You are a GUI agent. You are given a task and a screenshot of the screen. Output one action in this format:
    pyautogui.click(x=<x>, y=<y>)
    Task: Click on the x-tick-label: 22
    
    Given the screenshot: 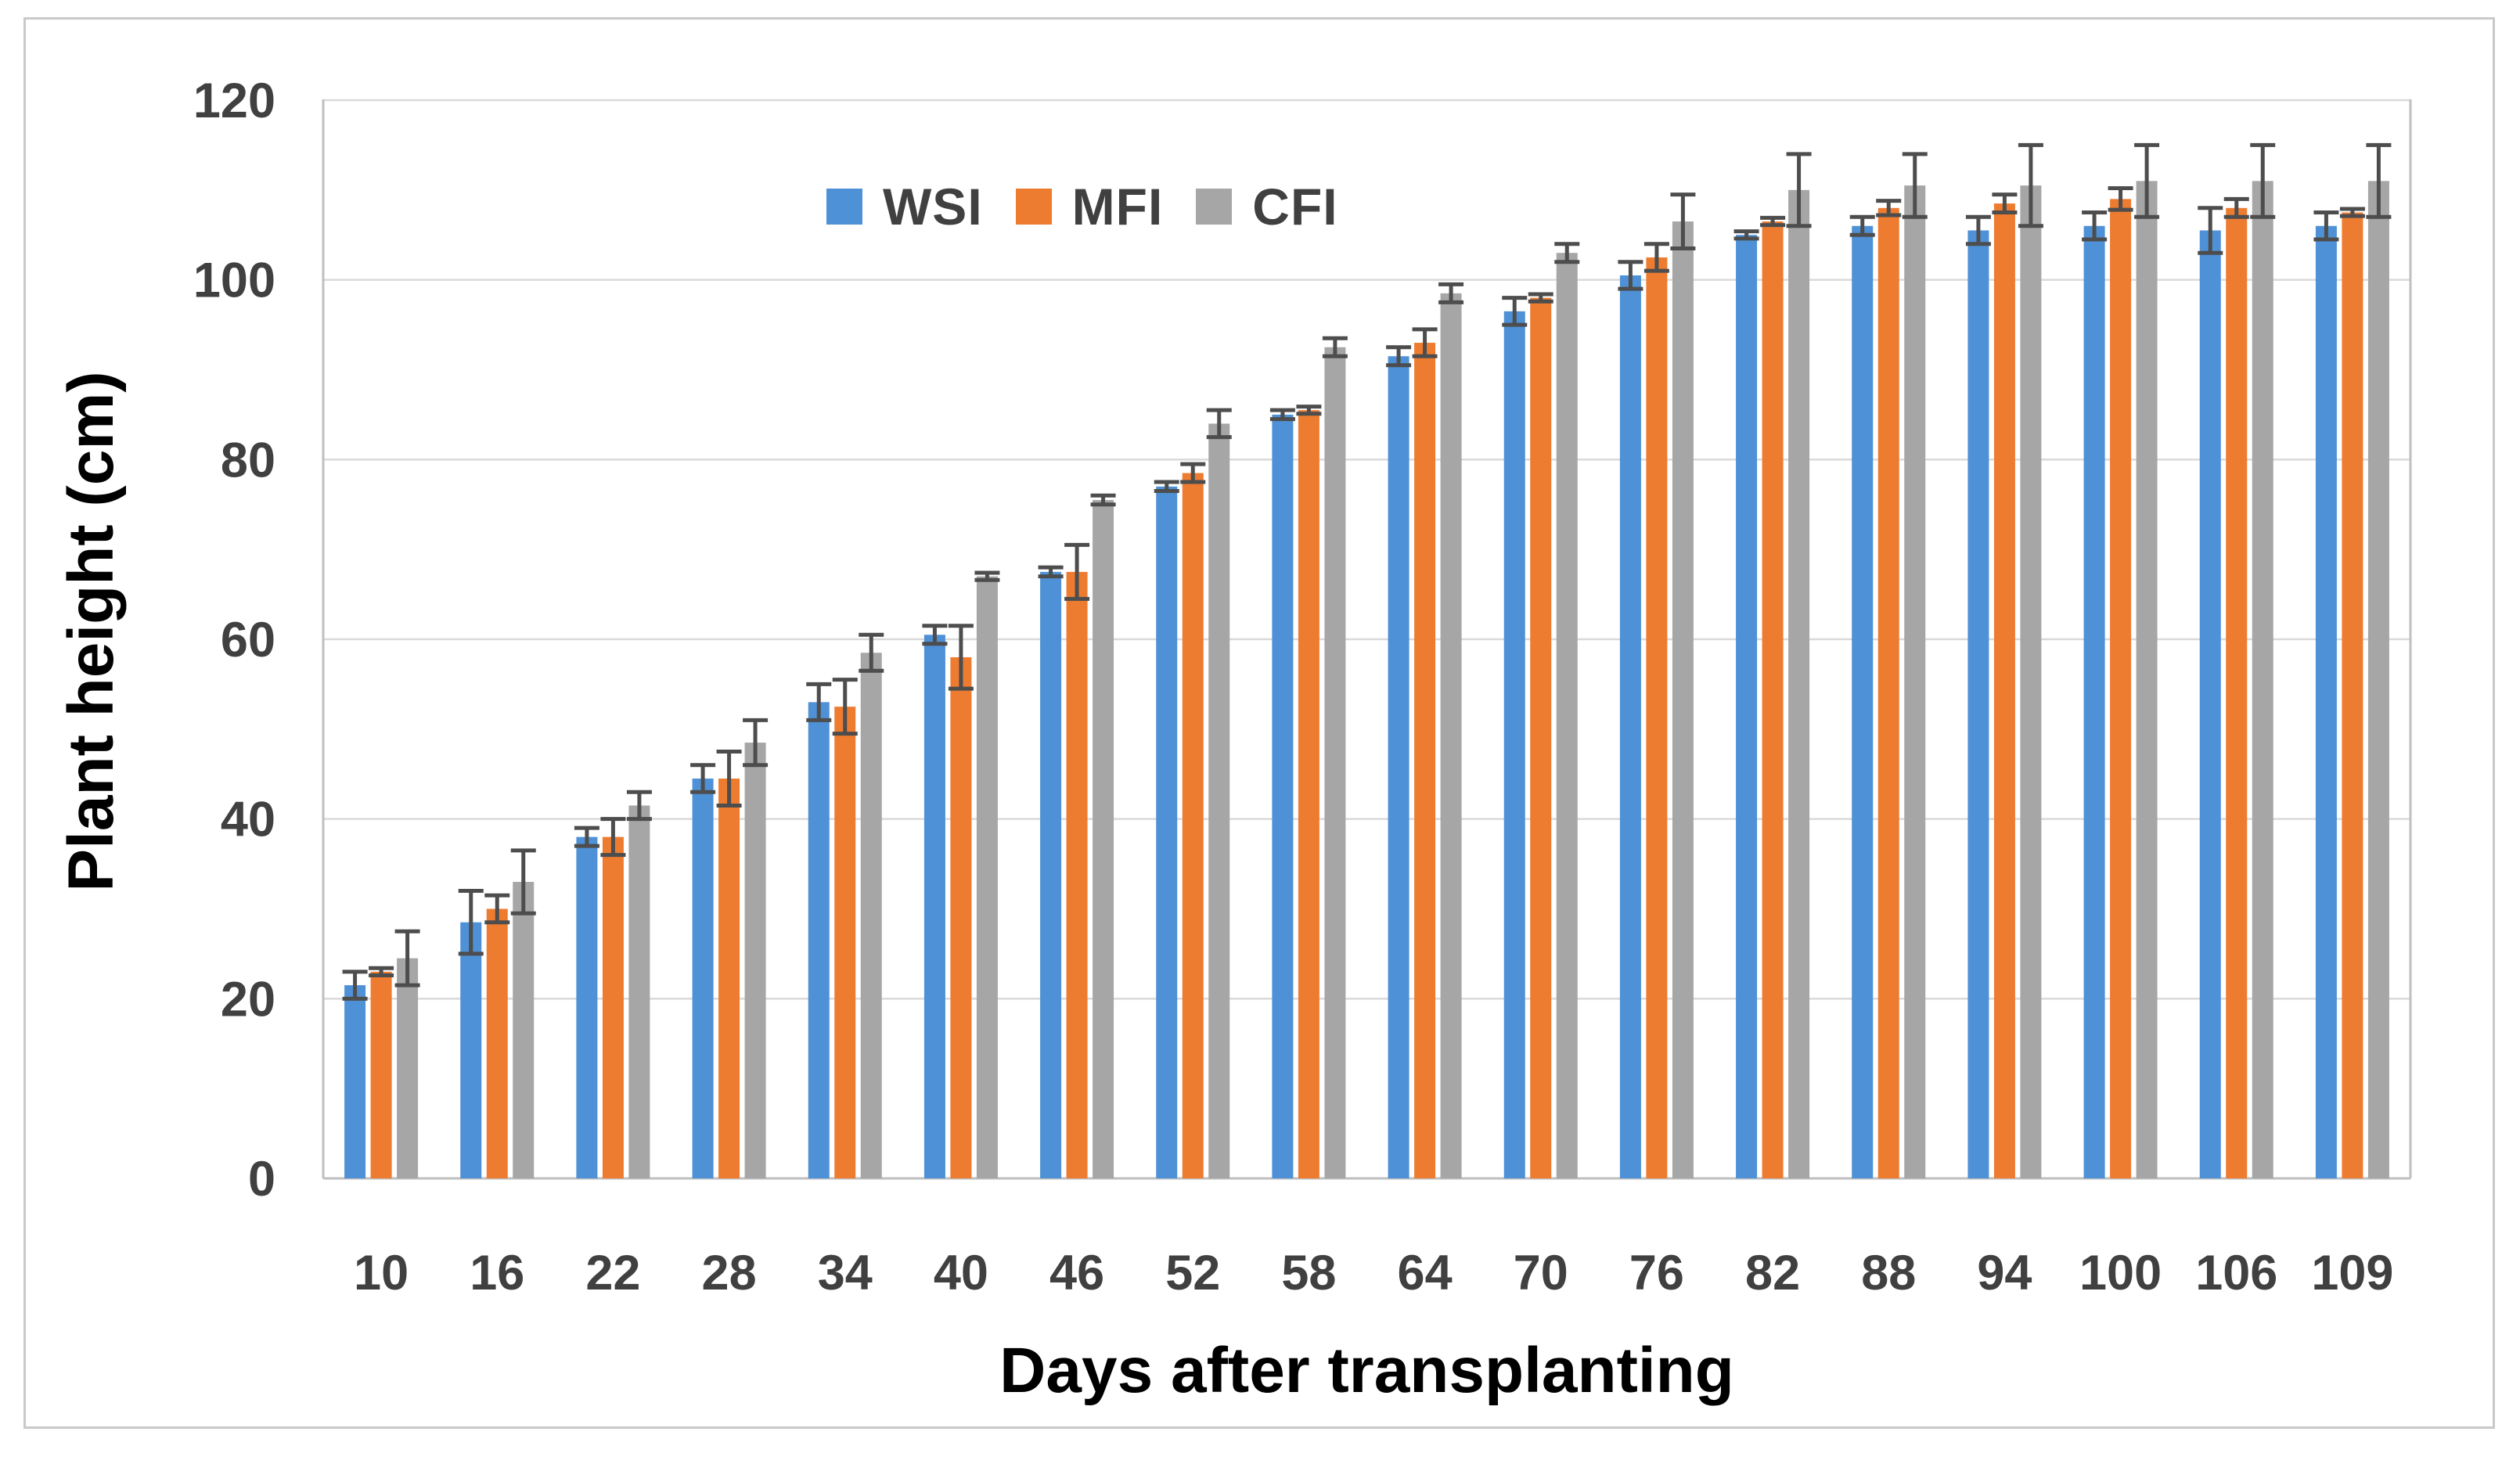 What is the action you would take?
    pyautogui.click(x=612, y=1273)
    